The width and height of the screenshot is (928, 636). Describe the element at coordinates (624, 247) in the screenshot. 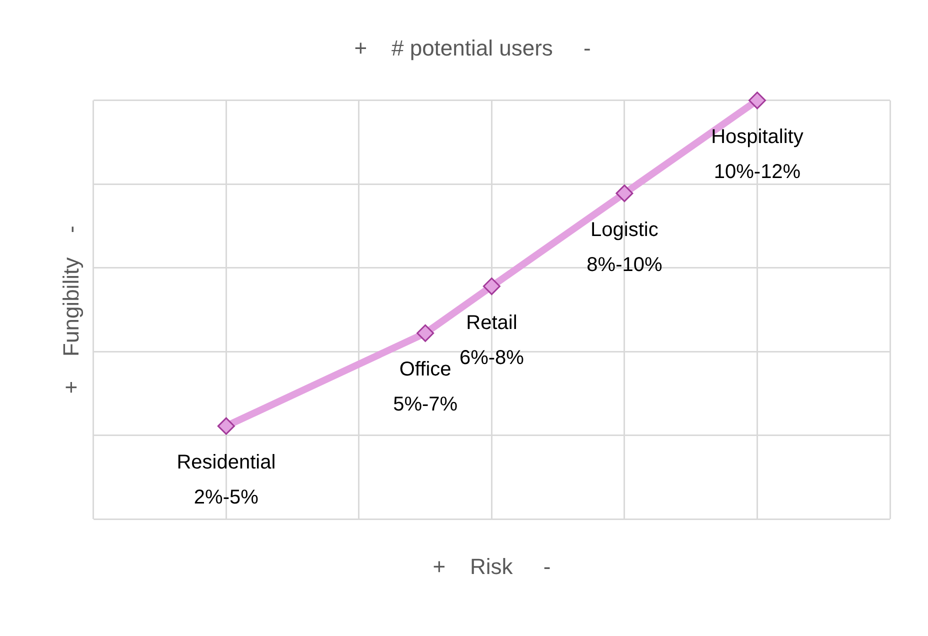

I see `annotation: Logistic 8%-10%` at that location.